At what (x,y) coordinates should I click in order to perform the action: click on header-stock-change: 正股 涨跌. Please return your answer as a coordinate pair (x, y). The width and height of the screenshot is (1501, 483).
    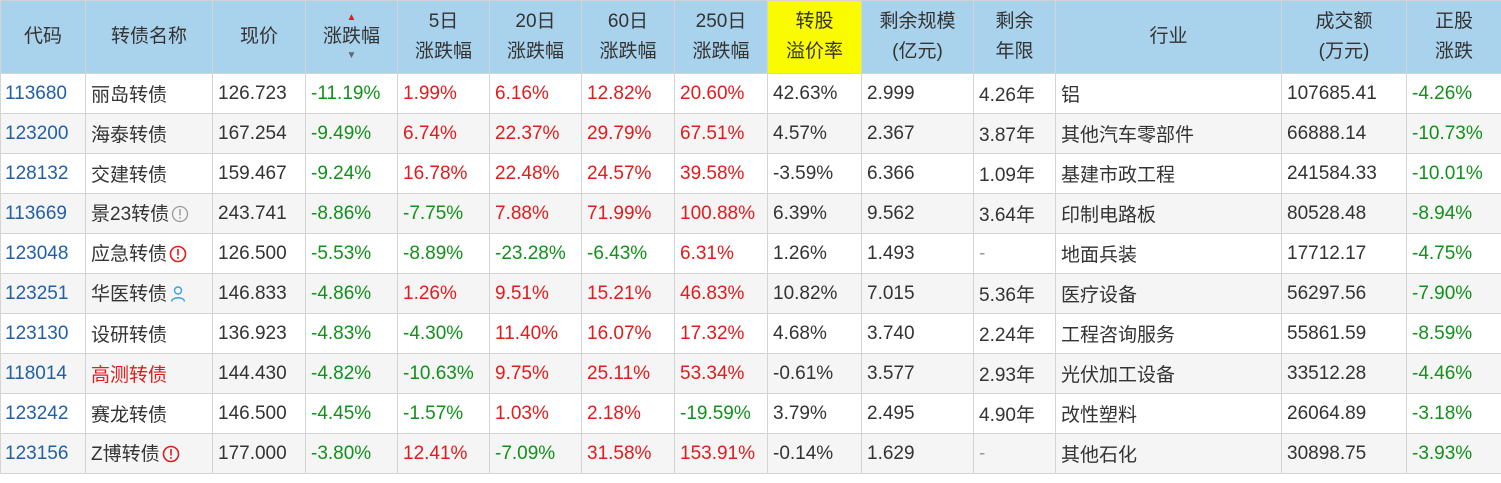
    Looking at the image, I should click on (1453, 37).